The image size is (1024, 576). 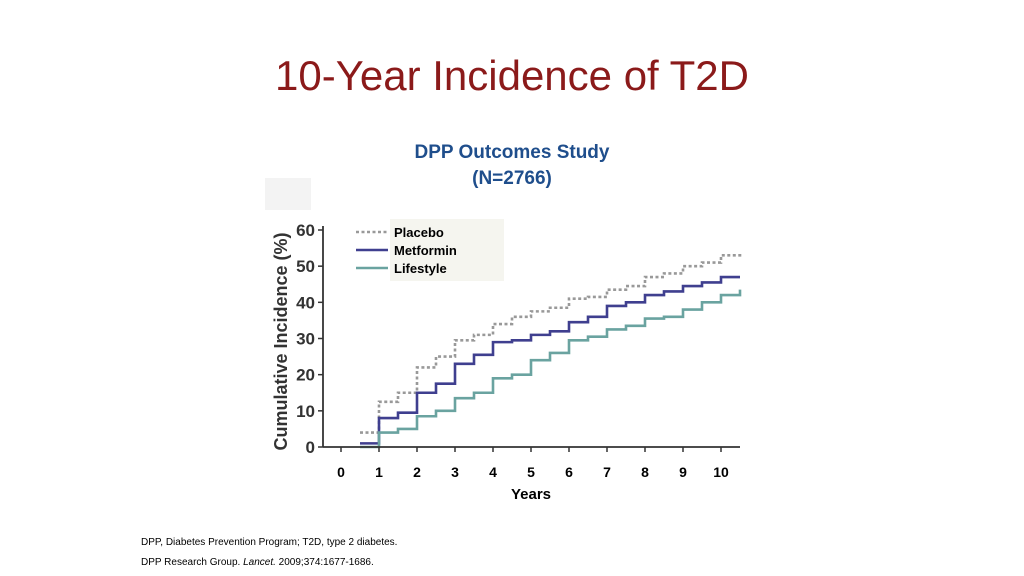 I want to click on x-tick-label: 10, so click(x=721, y=472).